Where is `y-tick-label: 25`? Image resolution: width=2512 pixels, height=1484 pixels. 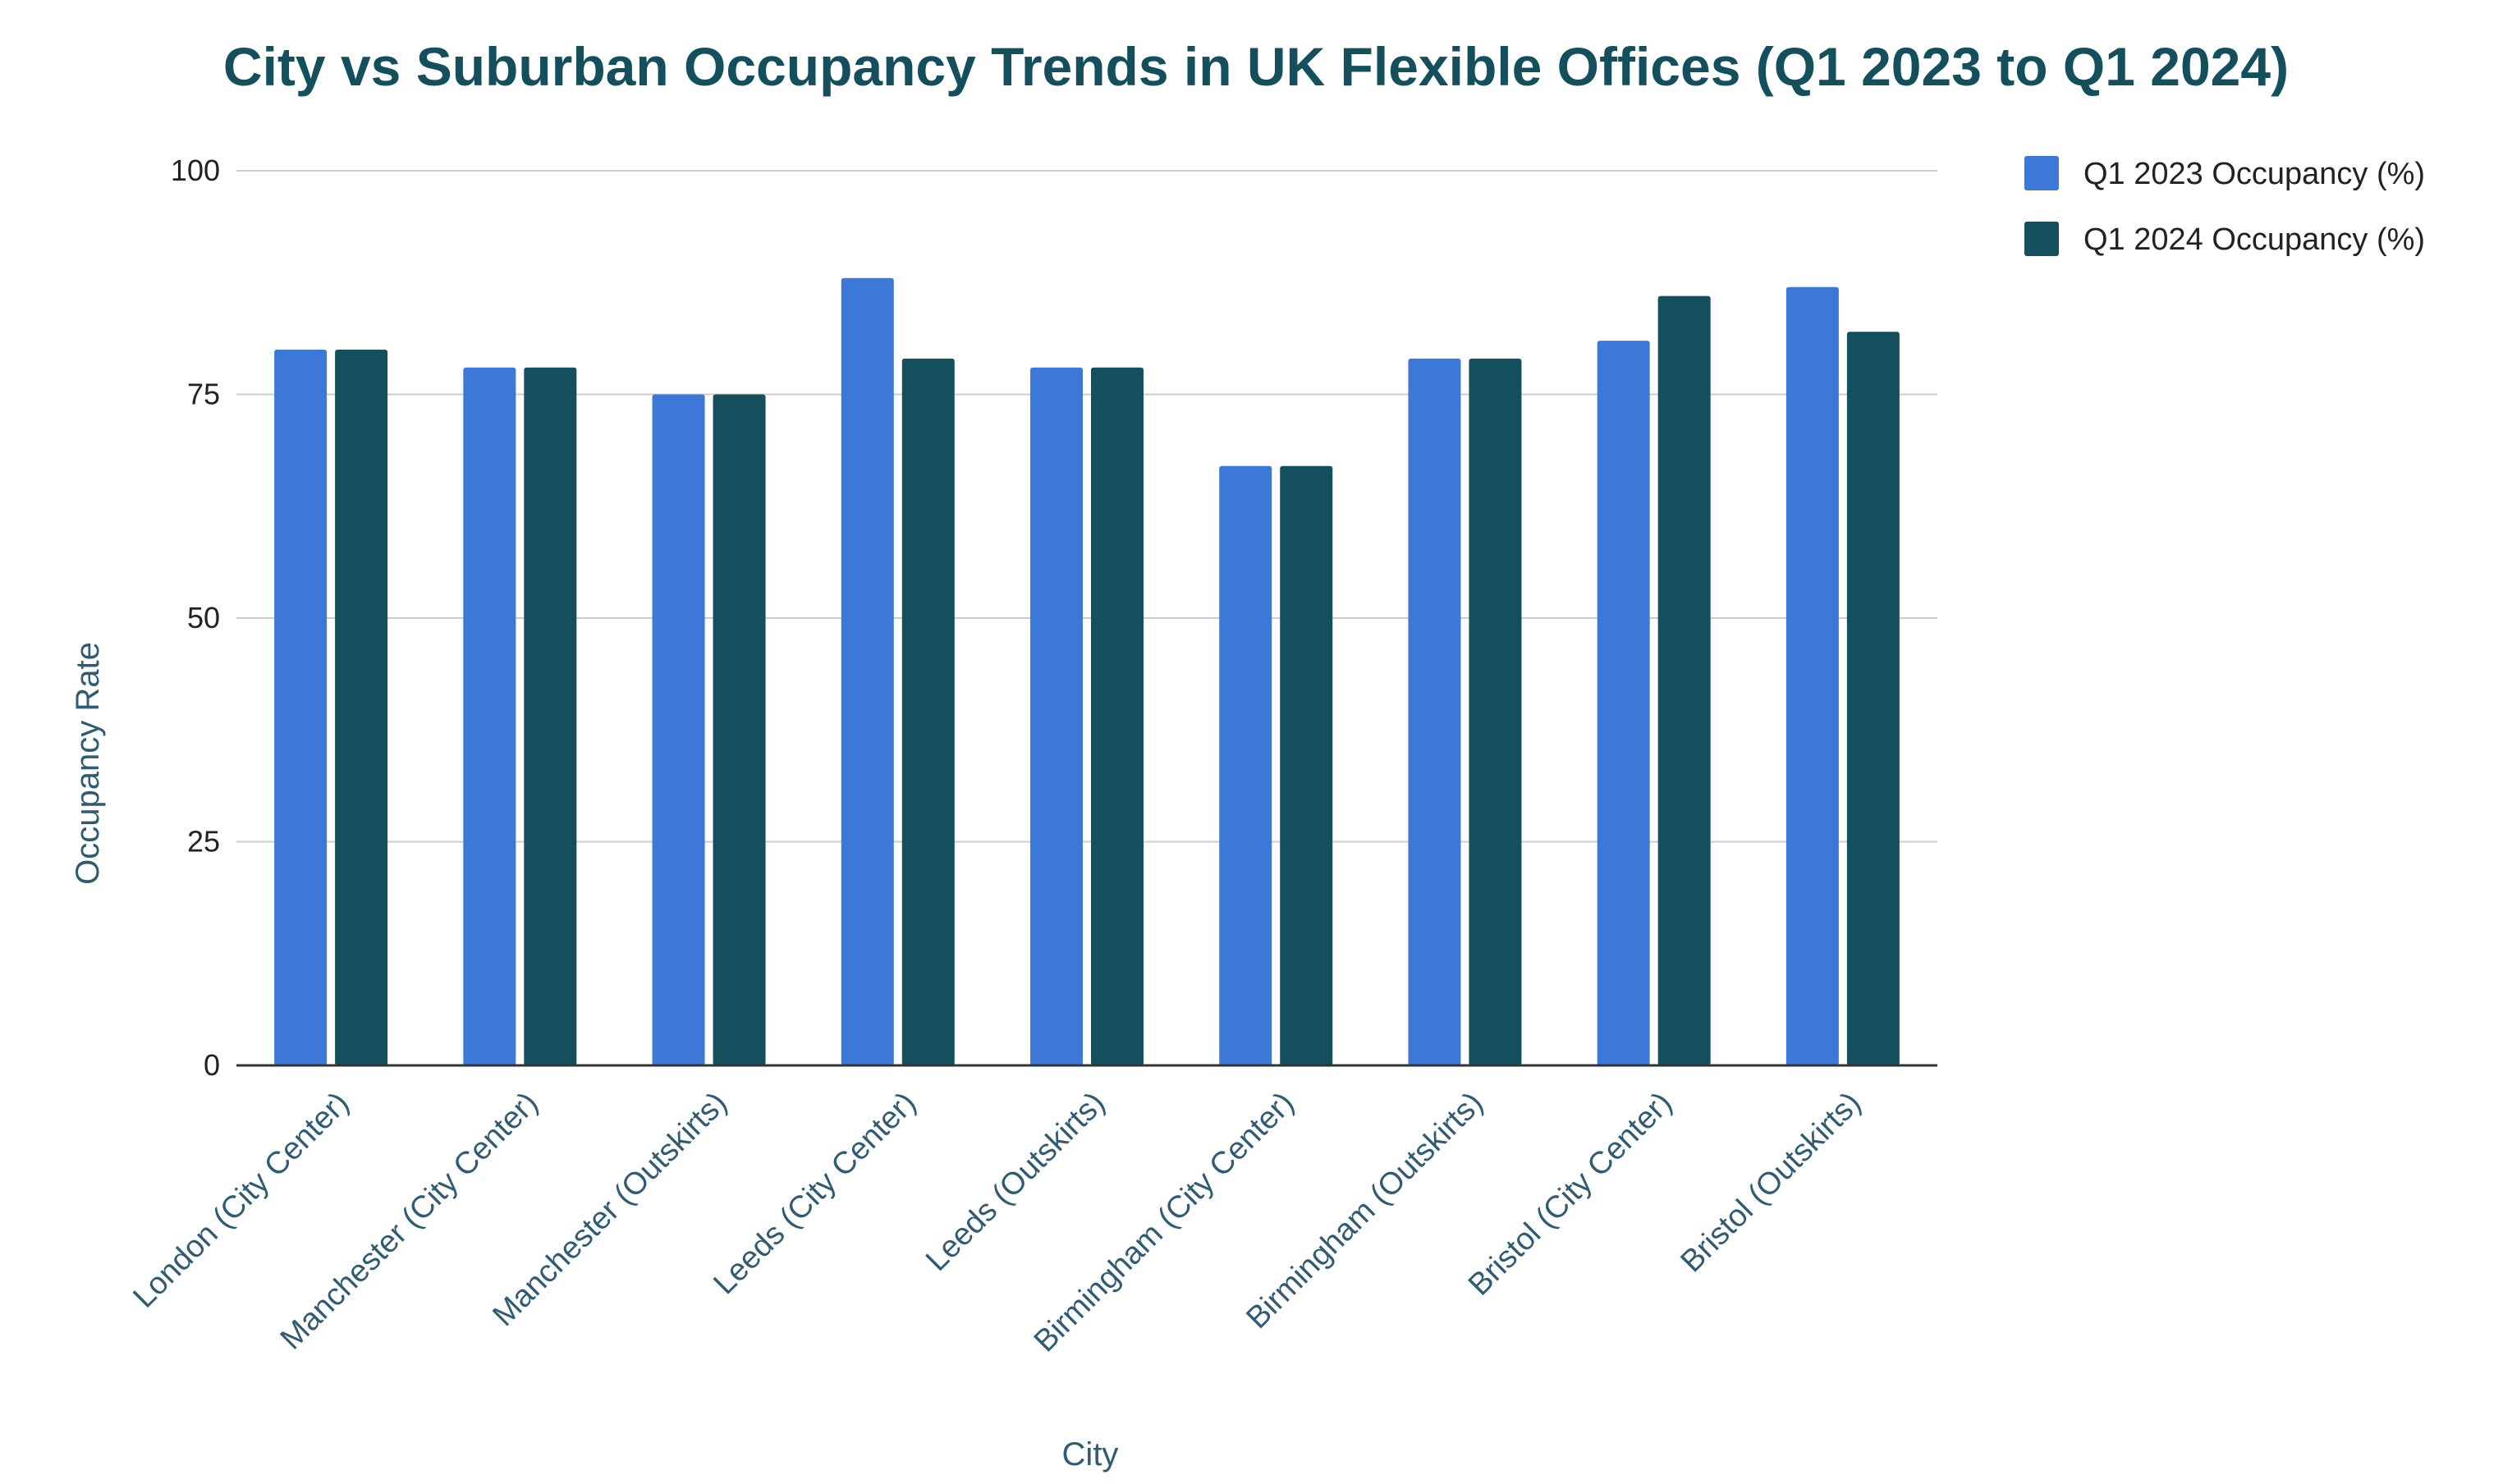 y-tick-label: 25 is located at coordinates (203, 842).